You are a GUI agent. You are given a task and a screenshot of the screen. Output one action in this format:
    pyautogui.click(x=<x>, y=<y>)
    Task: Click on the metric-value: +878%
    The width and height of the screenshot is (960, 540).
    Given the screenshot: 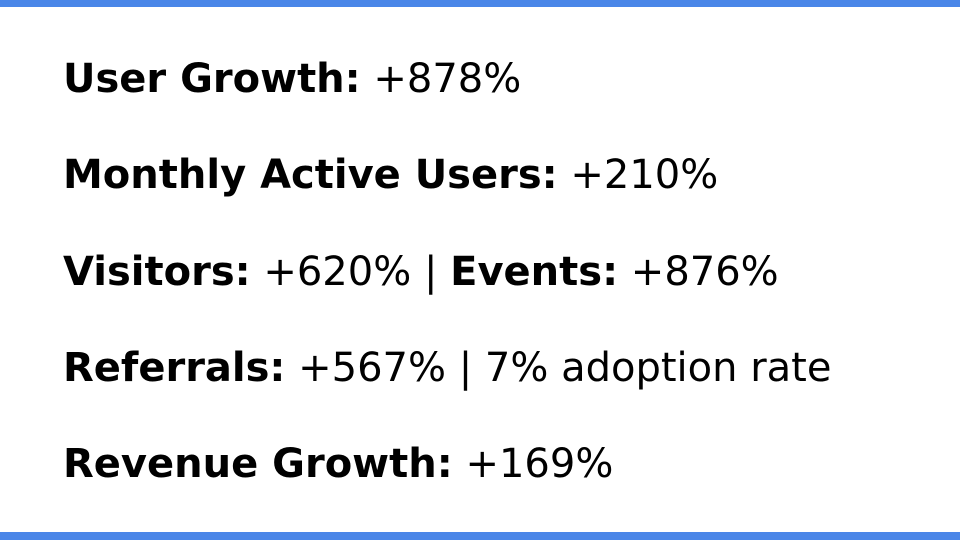 What is the action you would take?
    pyautogui.click(x=447, y=79)
    